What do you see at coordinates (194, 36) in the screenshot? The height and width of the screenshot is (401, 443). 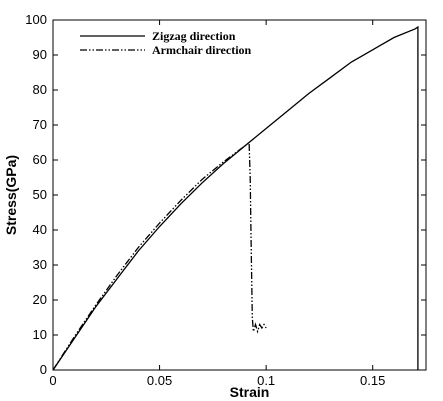 I see `legend-label: Zigzag direction` at bounding box center [194, 36].